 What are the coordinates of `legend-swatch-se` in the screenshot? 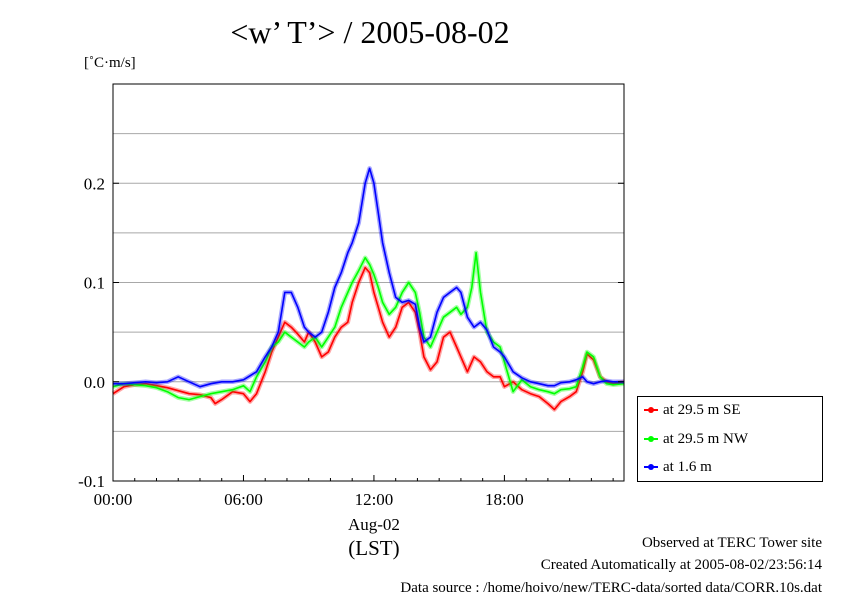 It's located at (651, 410).